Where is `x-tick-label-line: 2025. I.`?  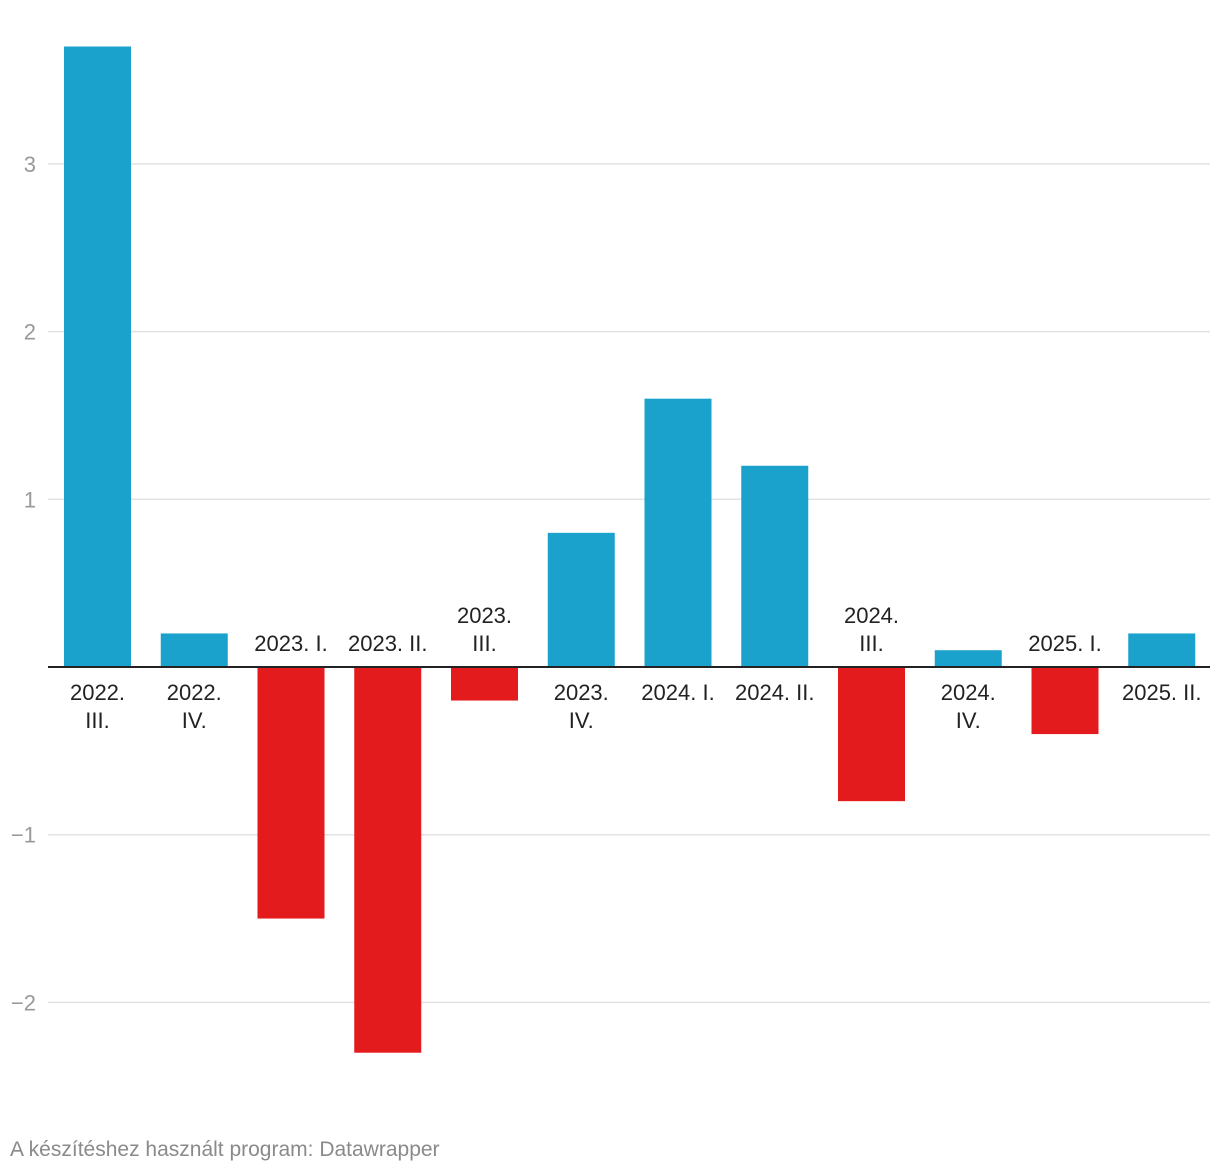 x-tick-label-line: 2025. I. is located at coordinates (1064, 643).